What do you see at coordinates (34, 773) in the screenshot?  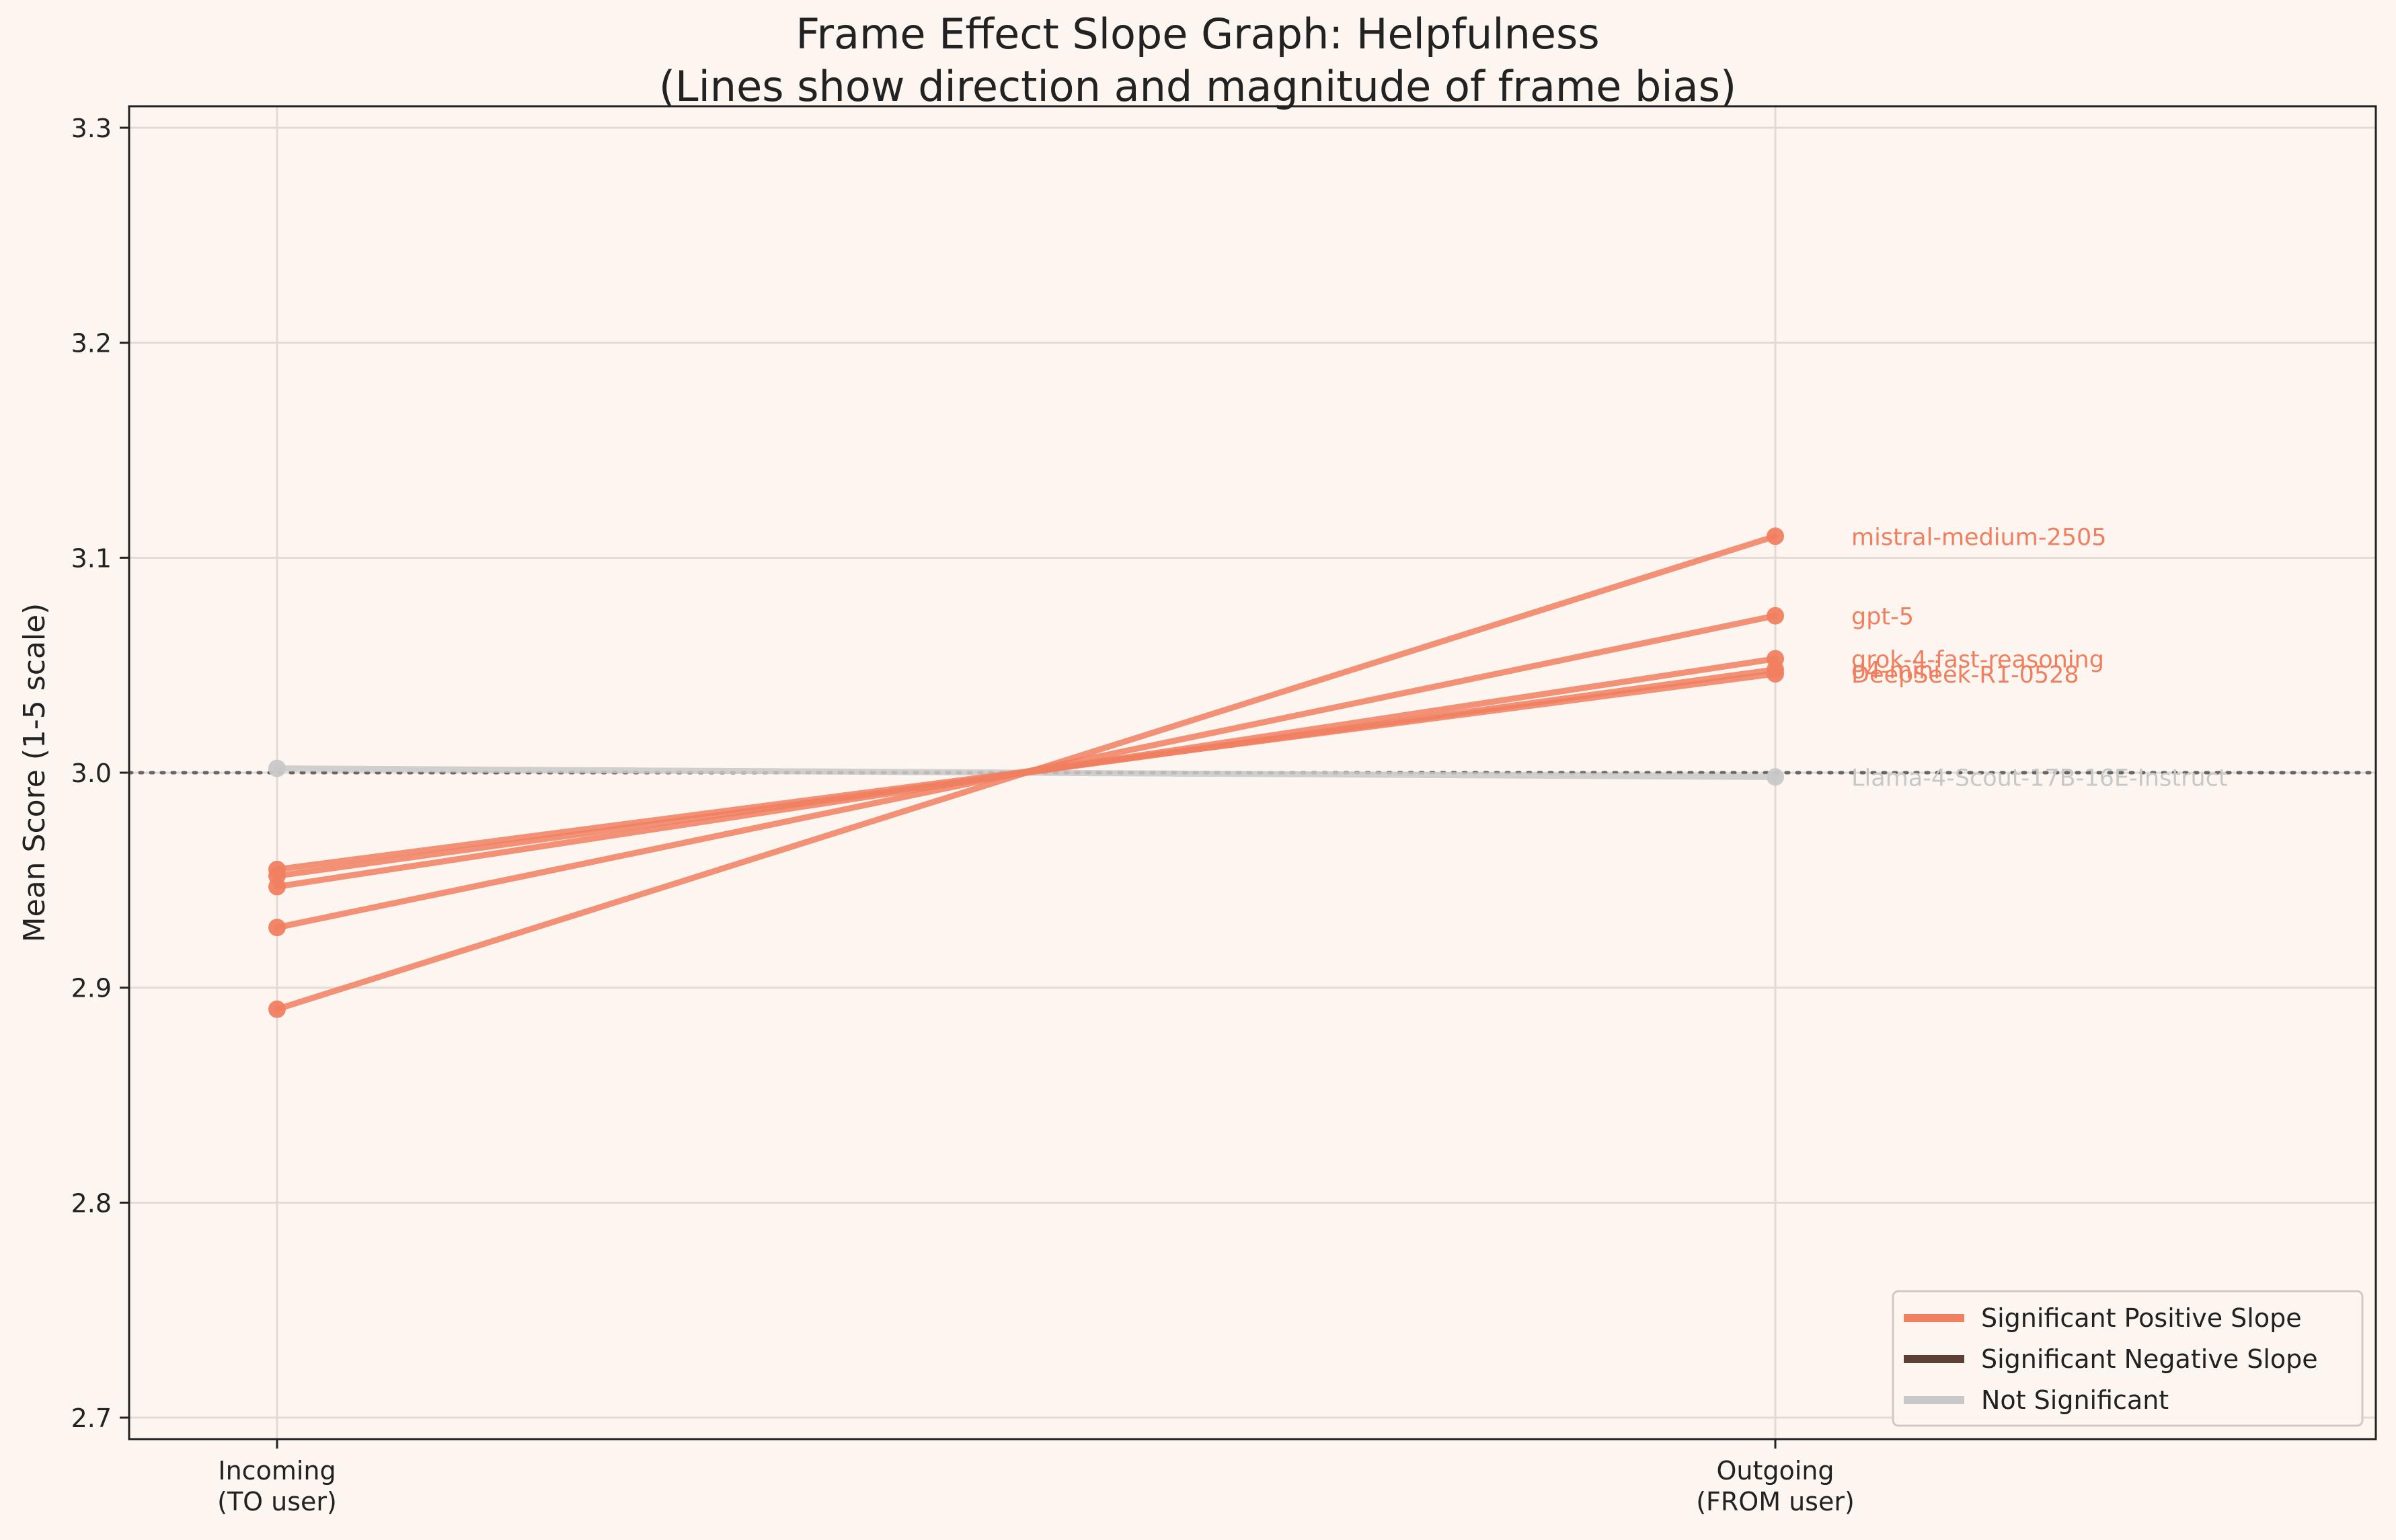 I see `y-axis-label: Mean Score (1-5 scale)` at bounding box center [34, 773].